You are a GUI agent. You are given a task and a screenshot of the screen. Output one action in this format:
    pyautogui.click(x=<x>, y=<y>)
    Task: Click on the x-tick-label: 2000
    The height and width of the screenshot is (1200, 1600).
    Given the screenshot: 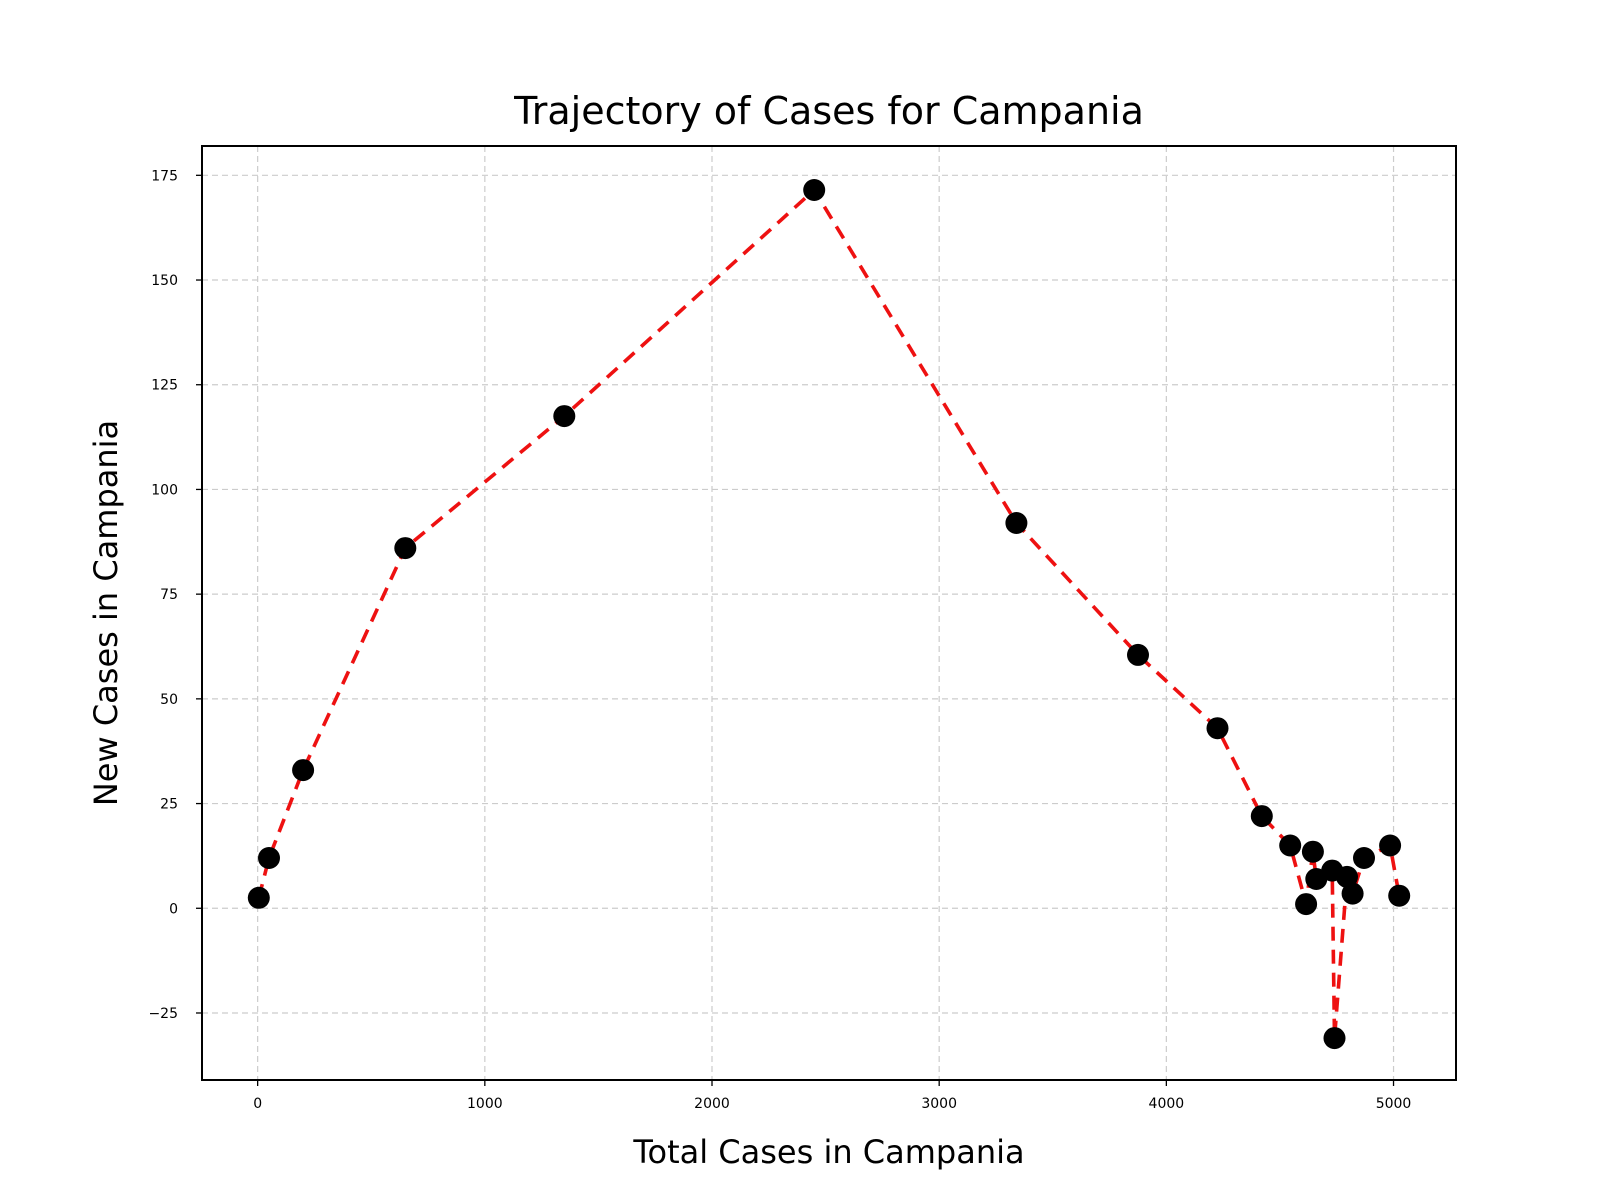 What is the action you would take?
    pyautogui.click(x=712, y=1104)
    